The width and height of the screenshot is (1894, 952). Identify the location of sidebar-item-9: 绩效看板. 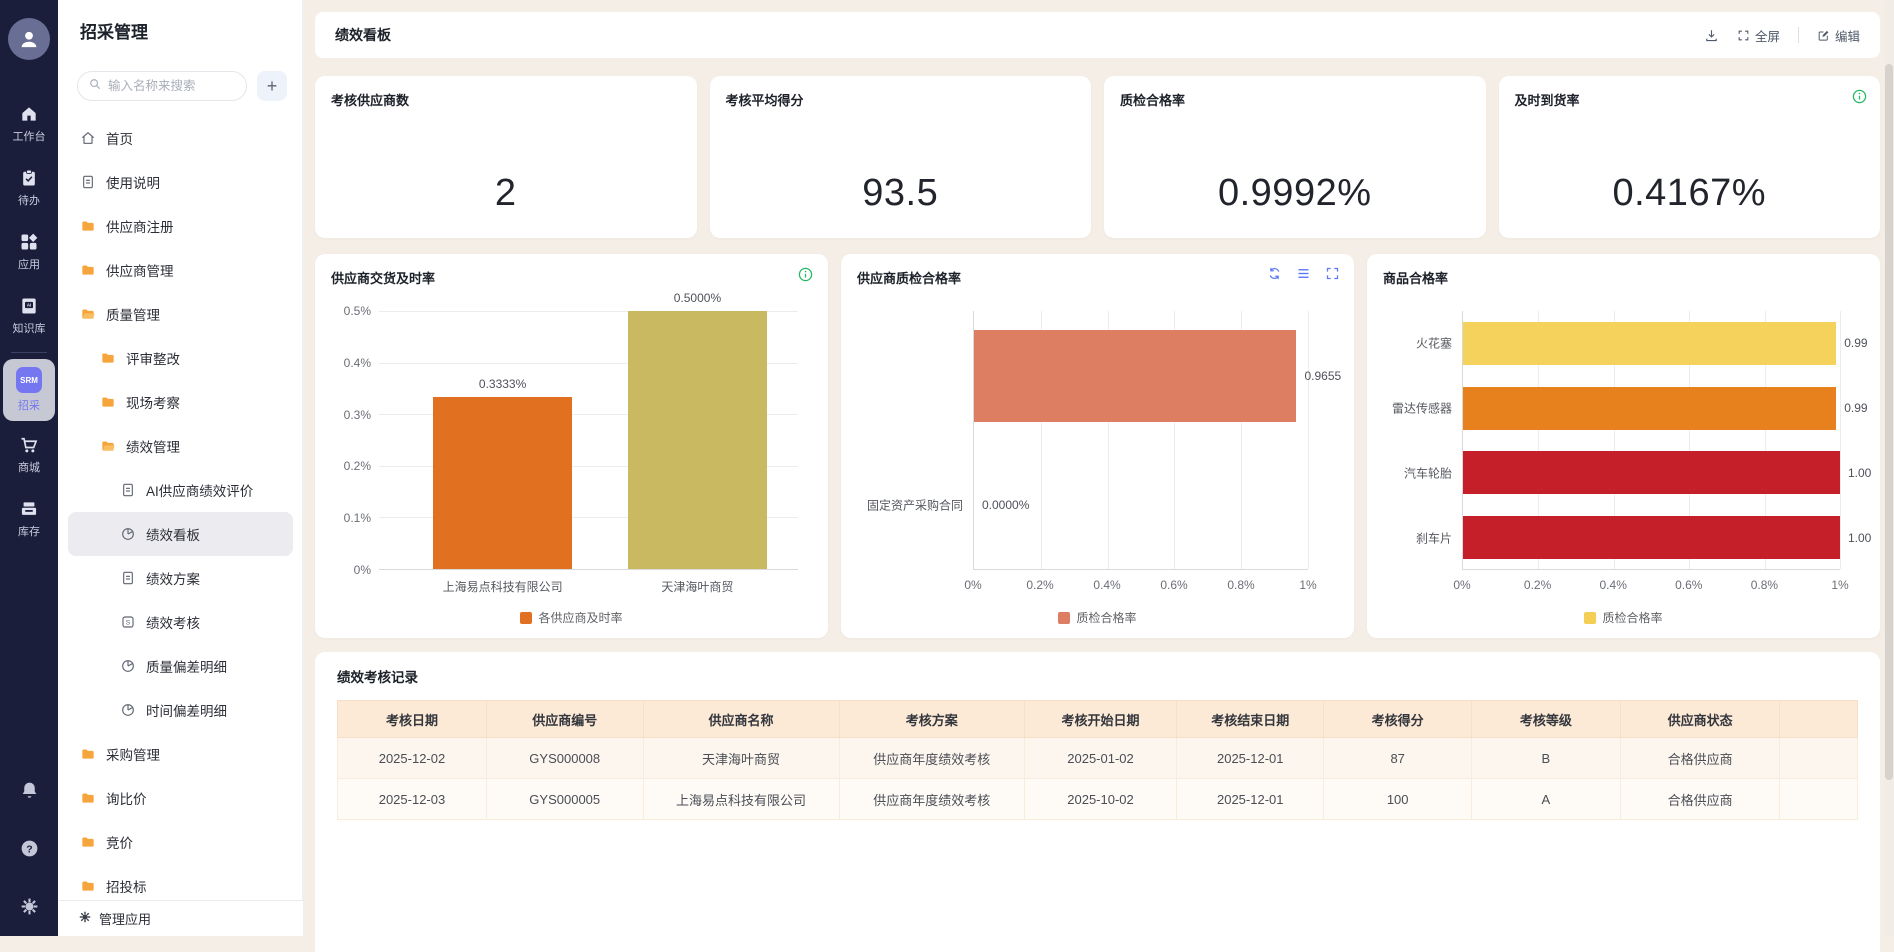
(180, 534).